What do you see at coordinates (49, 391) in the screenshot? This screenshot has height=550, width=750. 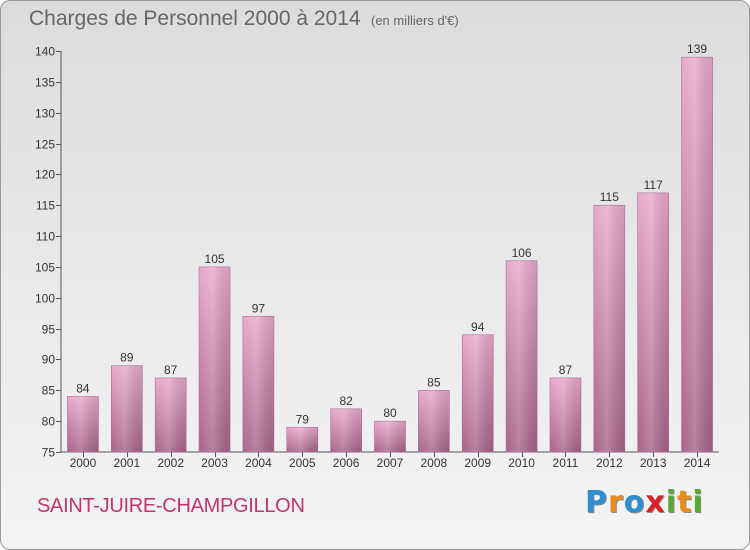 I see `y-tick-label: 85` at bounding box center [49, 391].